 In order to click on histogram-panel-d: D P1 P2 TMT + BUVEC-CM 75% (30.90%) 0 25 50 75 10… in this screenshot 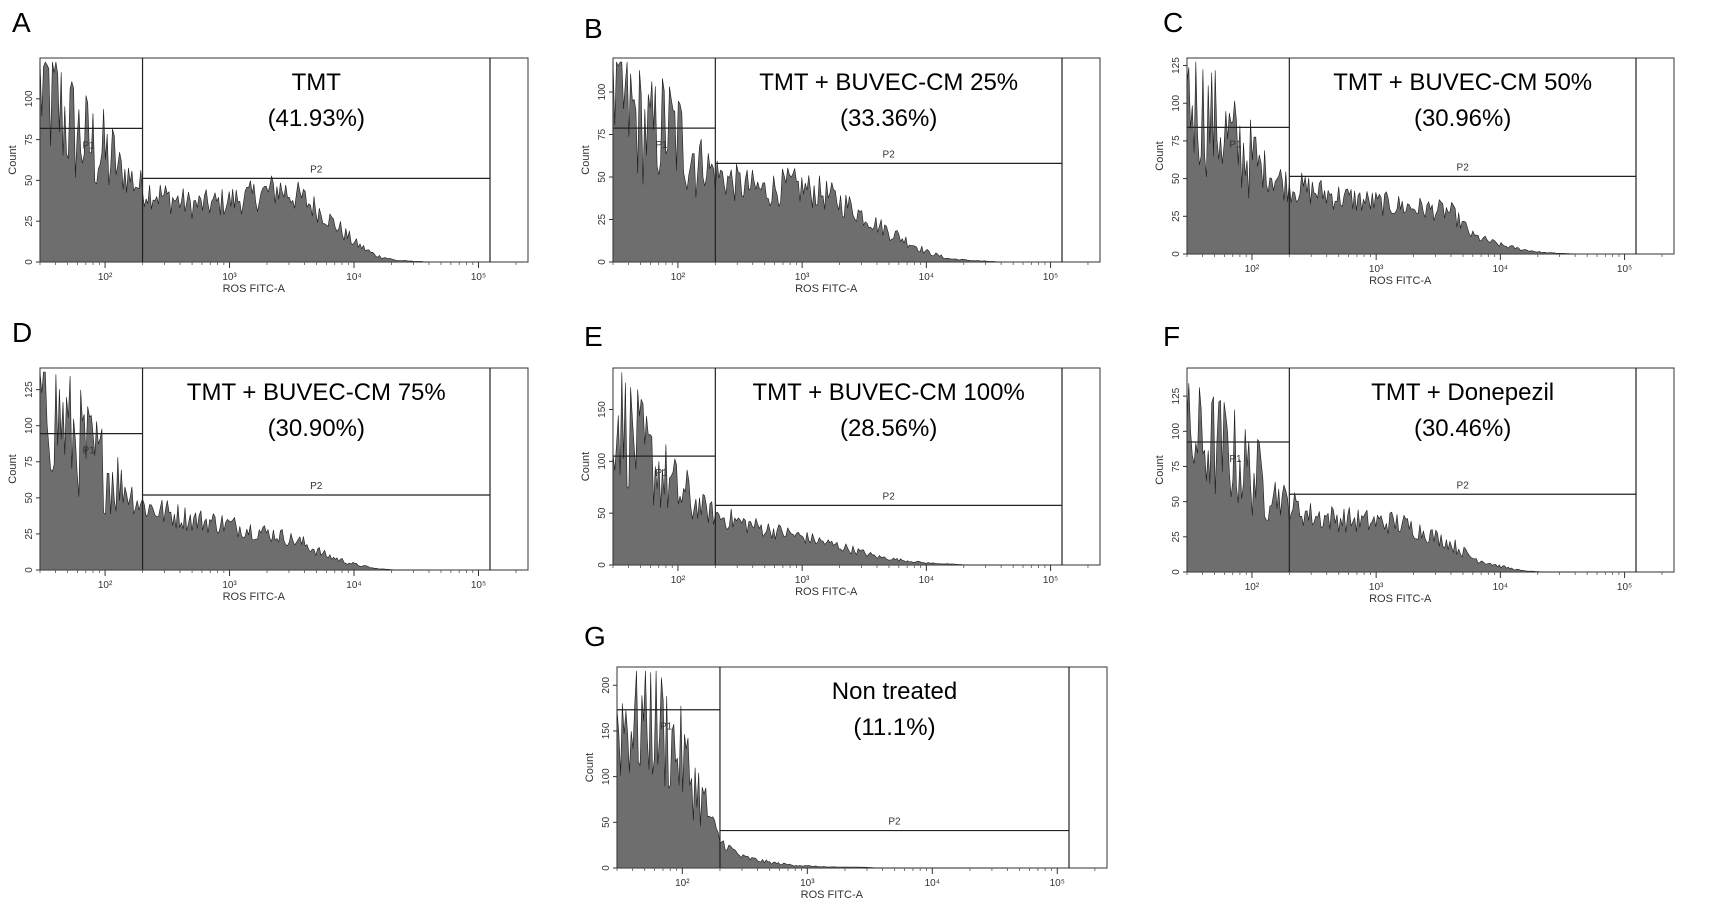, I will do `click(268, 460)`.